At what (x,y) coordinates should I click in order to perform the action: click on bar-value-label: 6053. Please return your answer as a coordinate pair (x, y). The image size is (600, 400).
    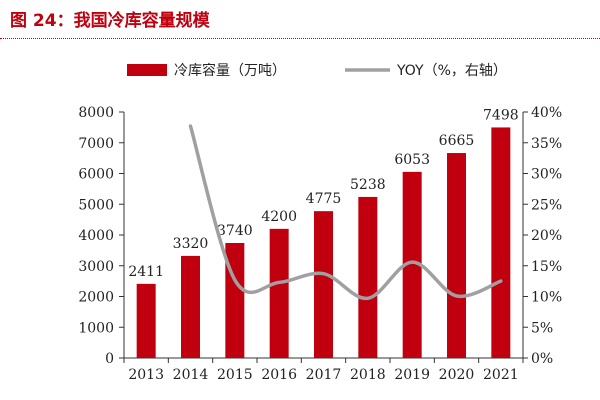
    Looking at the image, I should click on (412, 160).